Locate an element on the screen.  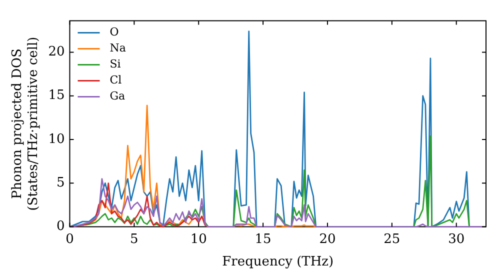
x-tick-label: 25 is located at coordinates (392, 239).